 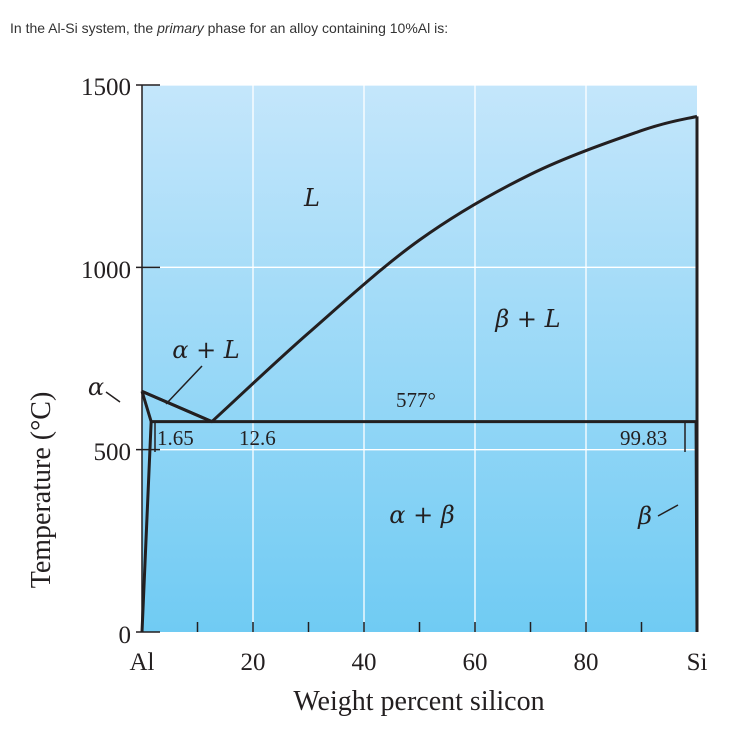 What do you see at coordinates (113, 397) in the screenshot?
I see `leader-alpha` at bounding box center [113, 397].